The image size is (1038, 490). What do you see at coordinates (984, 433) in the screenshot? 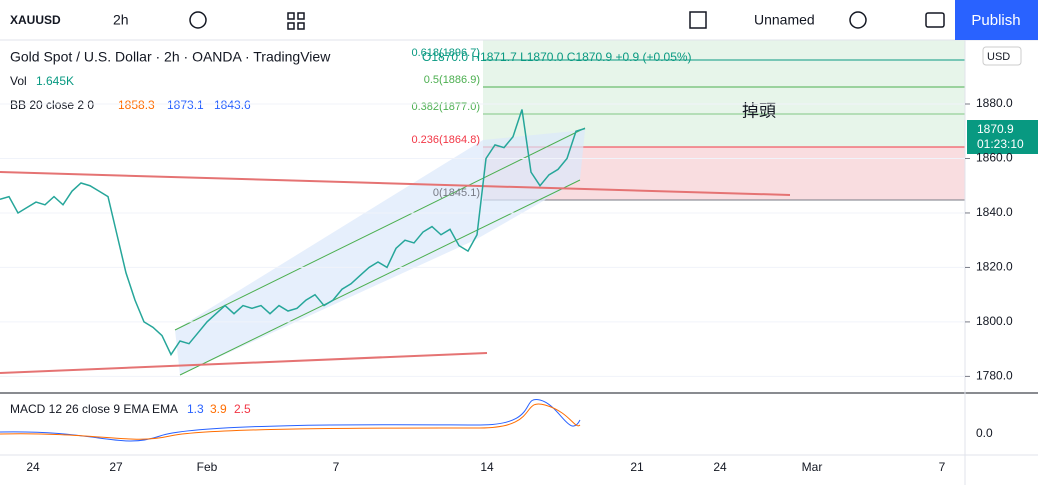
I see `macd-axis-label: 0.0` at bounding box center [984, 433].